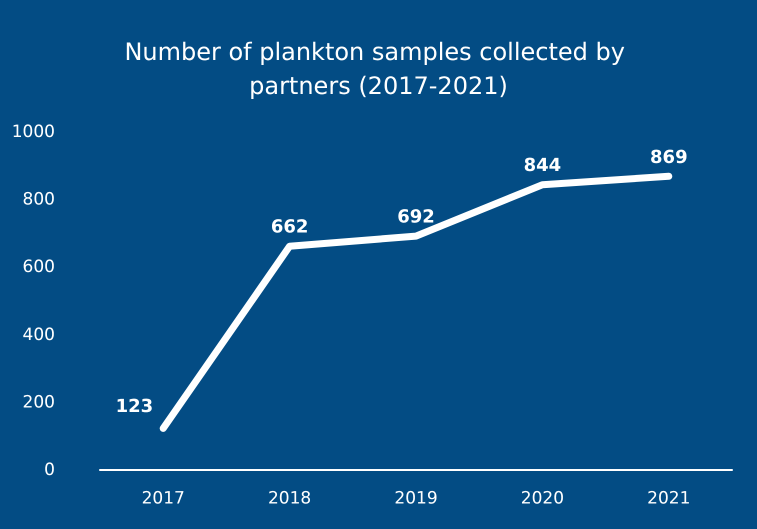 The height and width of the screenshot is (529, 757). What do you see at coordinates (290, 498) in the screenshot?
I see `x-tick-label: 2018` at bounding box center [290, 498].